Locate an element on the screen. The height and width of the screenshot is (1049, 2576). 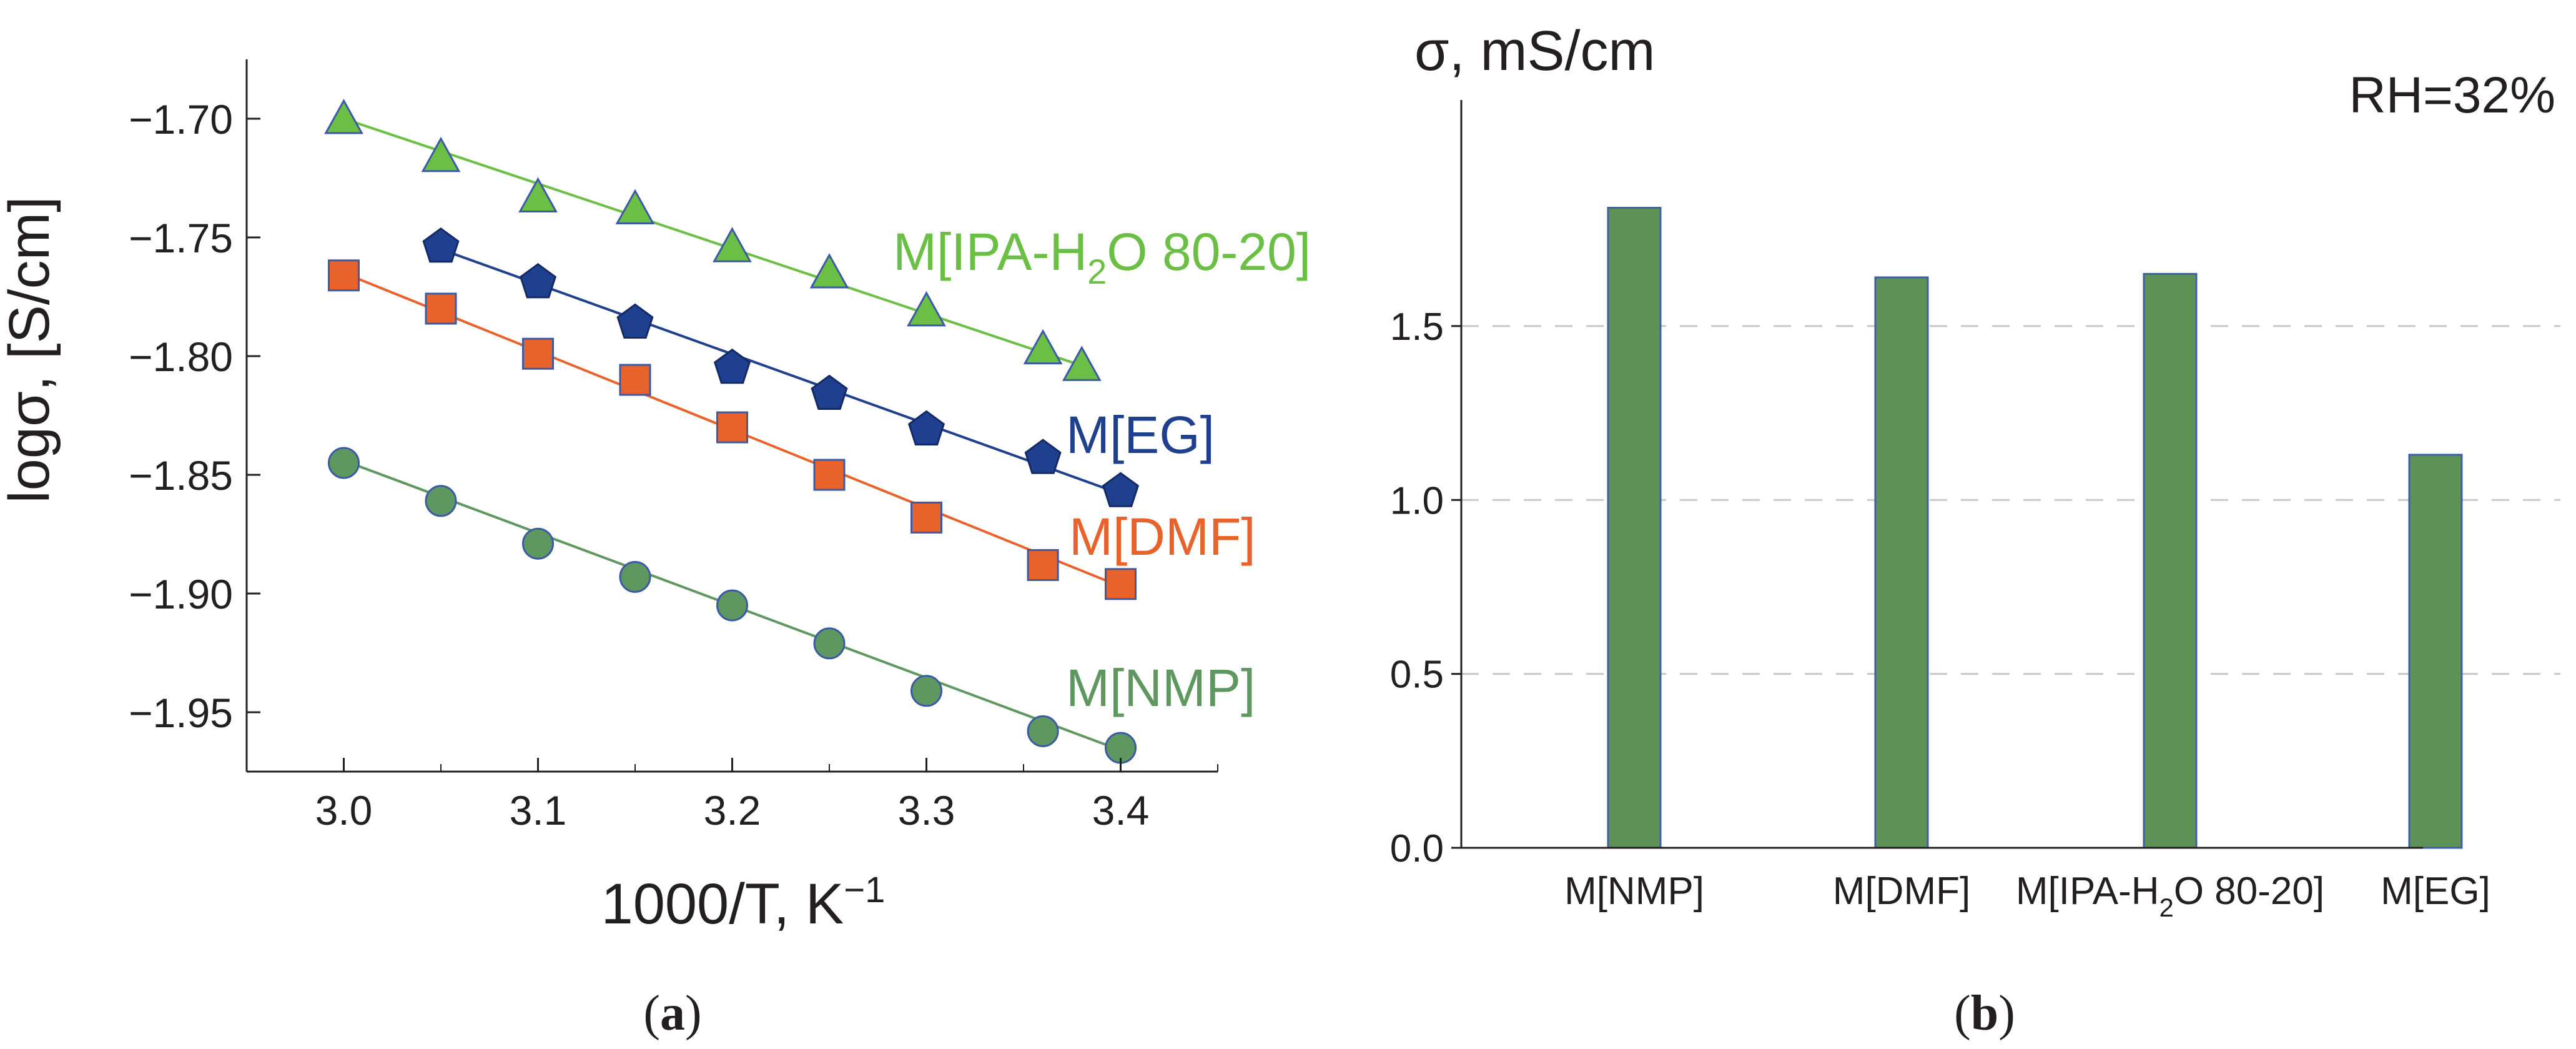
panel-a-y-ticks: −1.70 −1.75 −1.80 −1.85 −1.90 −1.95 is located at coordinates (195, 416).